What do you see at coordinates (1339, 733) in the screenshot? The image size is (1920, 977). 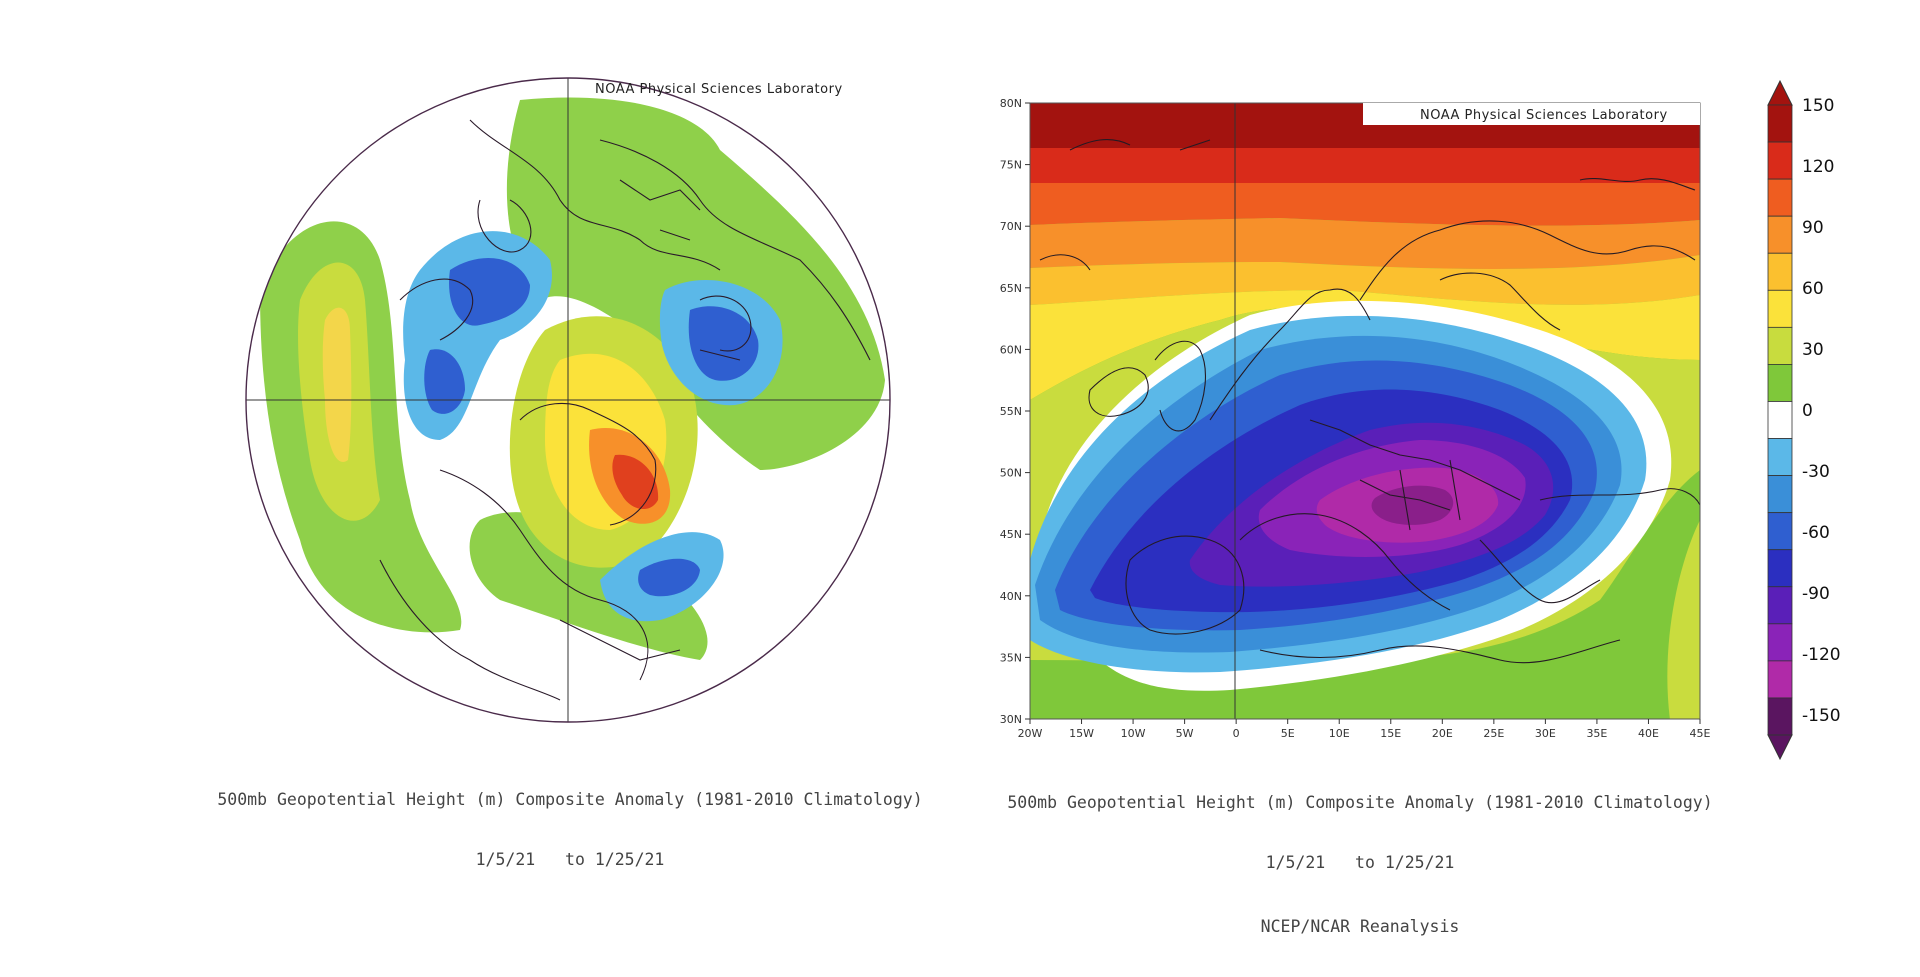 I see `lon-tick-label: 10E` at bounding box center [1339, 733].